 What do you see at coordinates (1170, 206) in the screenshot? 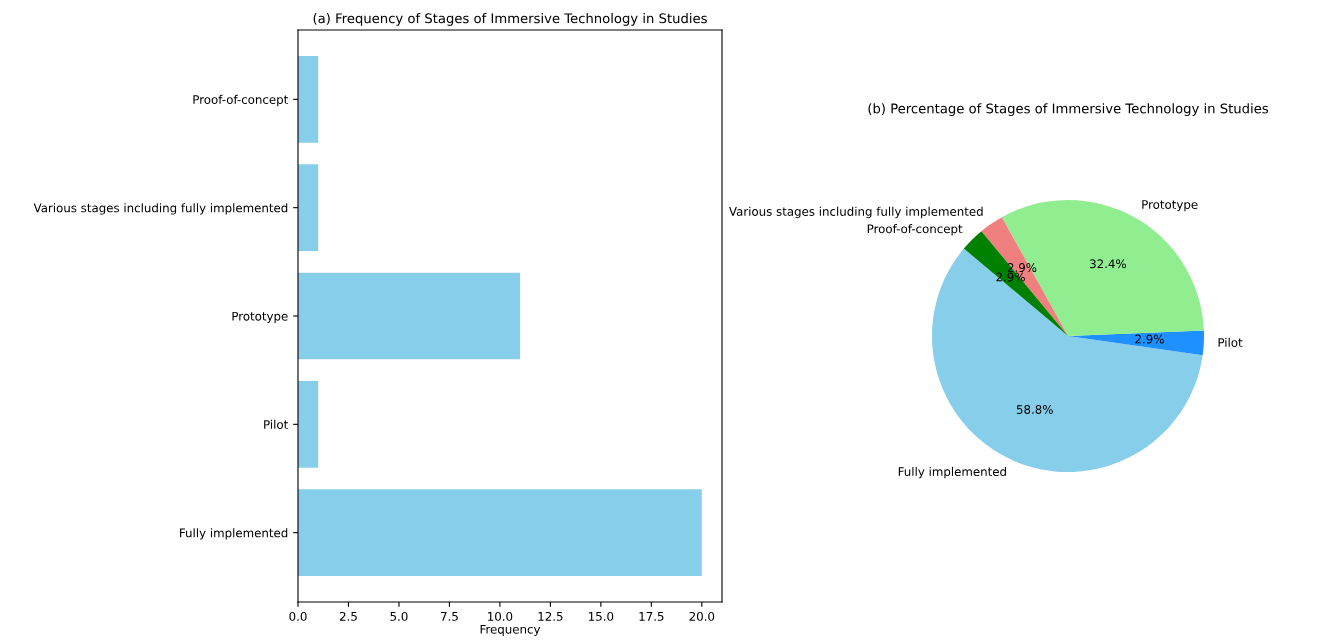
I see `slice-label: Prototype` at bounding box center [1170, 206].